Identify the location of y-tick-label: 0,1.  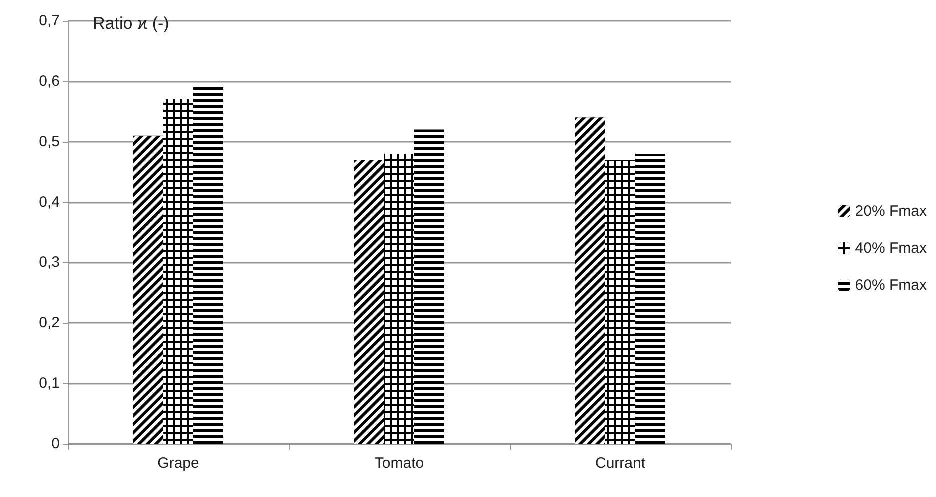
(49, 383).